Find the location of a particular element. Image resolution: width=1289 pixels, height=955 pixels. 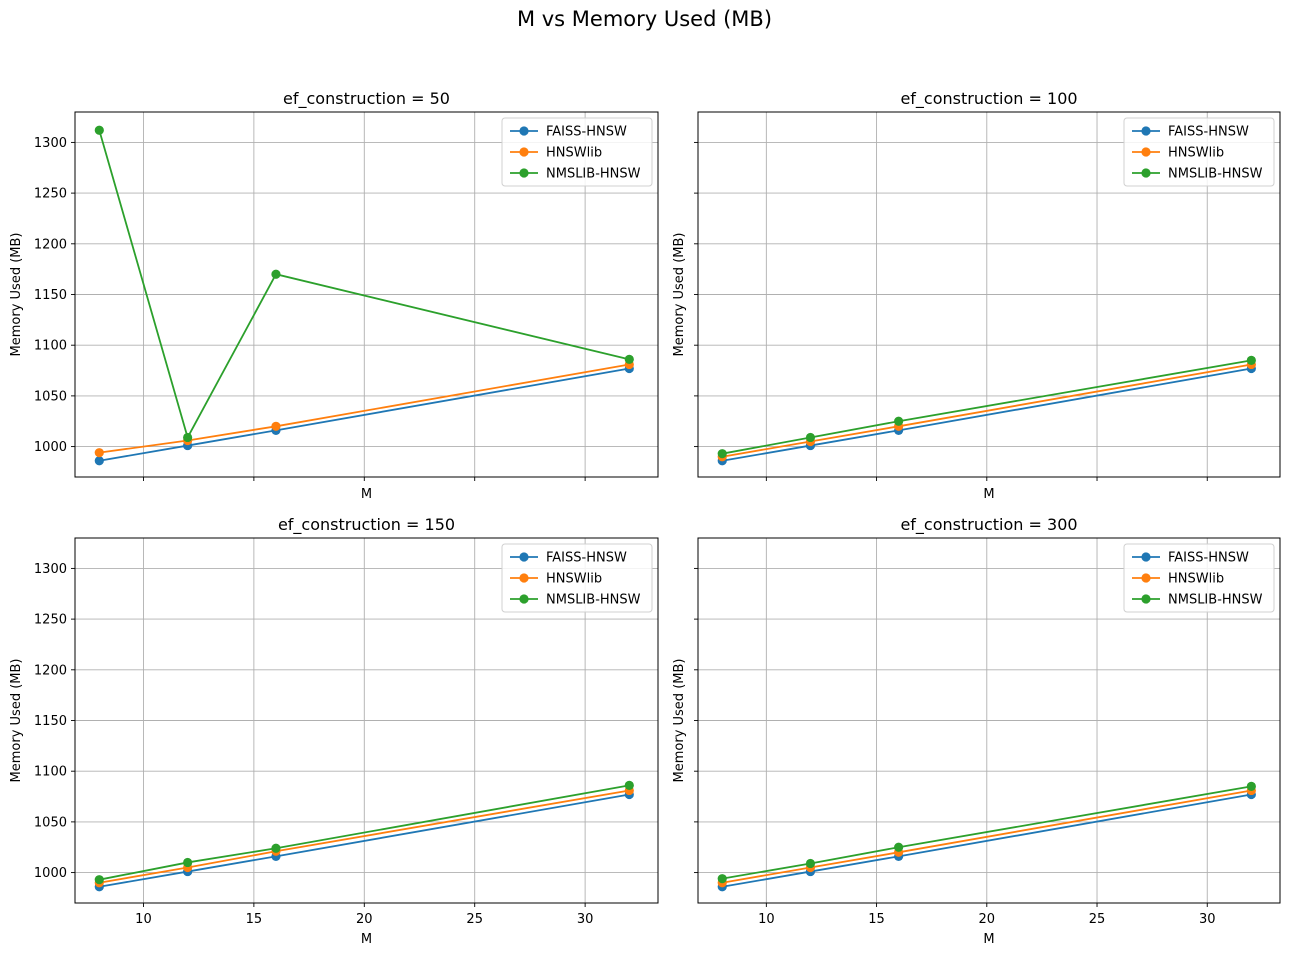

subplot-title: ef_construction = 50 is located at coordinates (366, 99).